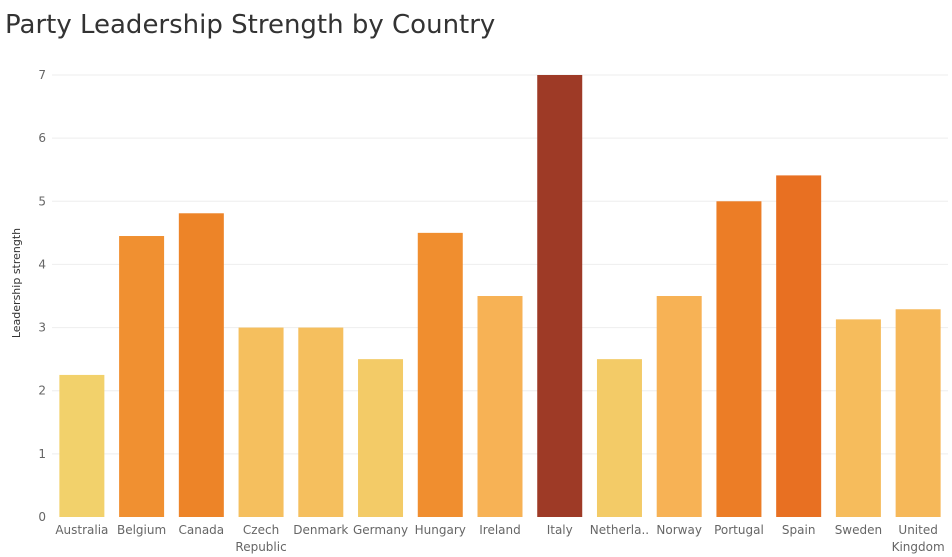  Describe the element at coordinates (201, 530) in the screenshot. I see `x-tick-label: Canada` at that location.